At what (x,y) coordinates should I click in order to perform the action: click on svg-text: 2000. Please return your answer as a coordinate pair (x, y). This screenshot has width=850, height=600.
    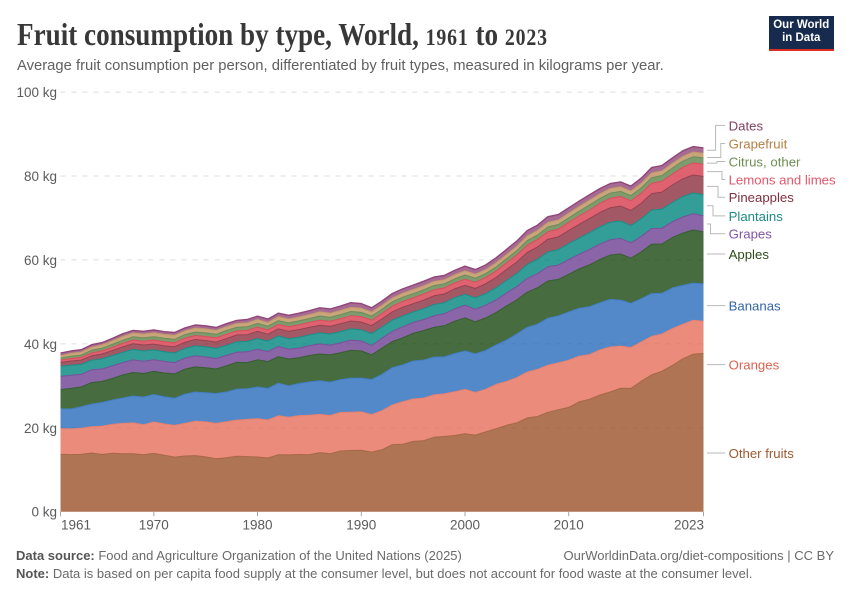
    Looking at the image, I should click on (465, 525).